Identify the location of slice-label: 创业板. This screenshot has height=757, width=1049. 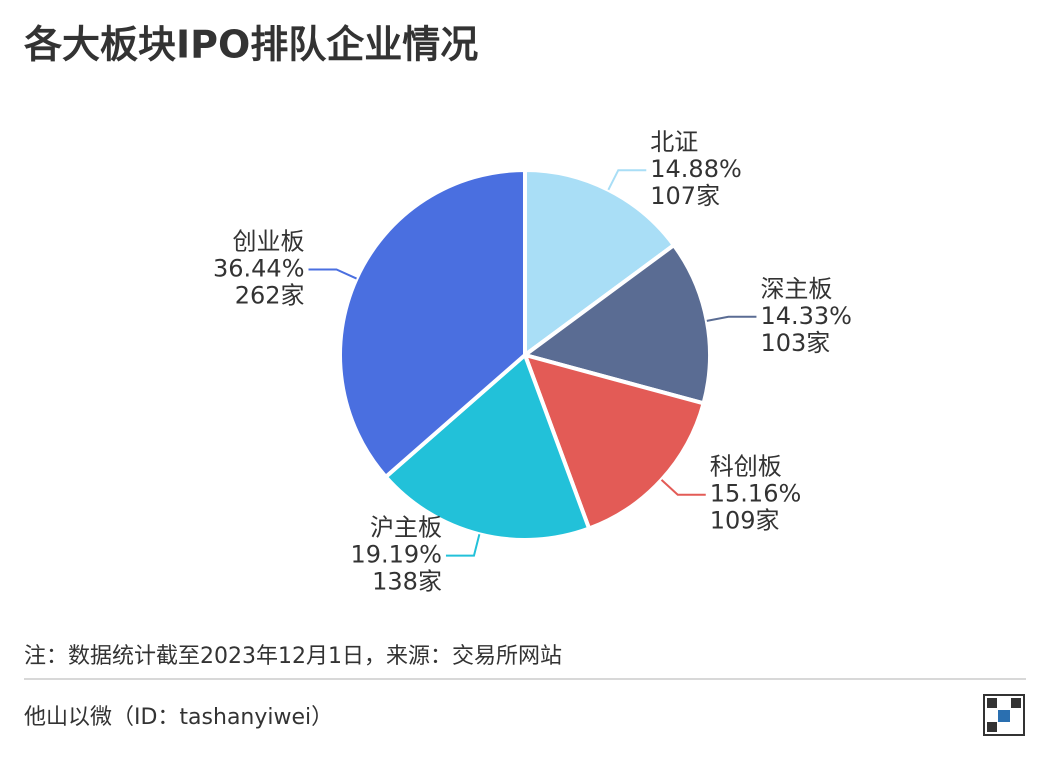
(269, 241).